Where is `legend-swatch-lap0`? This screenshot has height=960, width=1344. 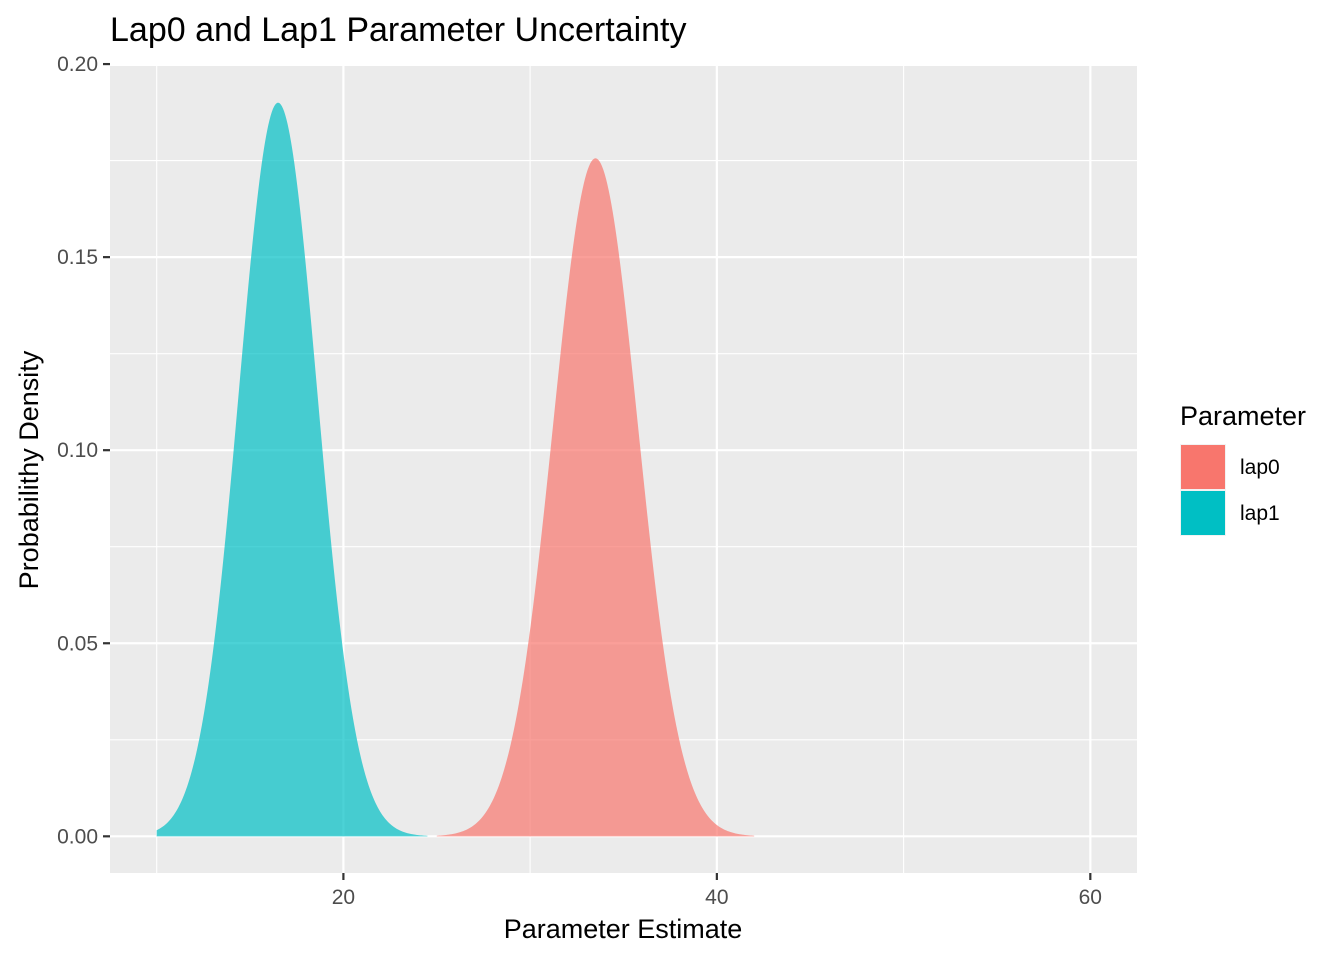
legend-swatch-lap0 is located at coordinates (1203, 467).